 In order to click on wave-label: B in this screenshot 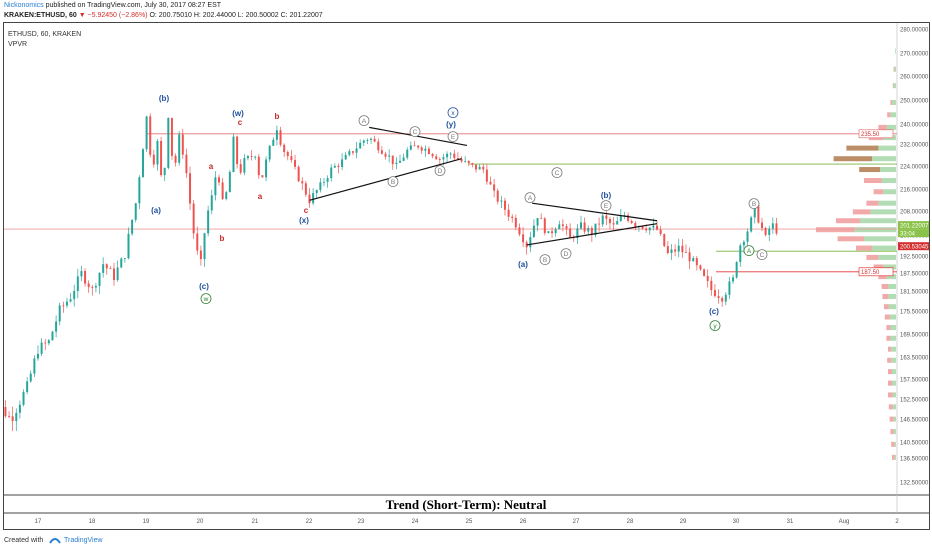, I will do `click(545, 260)`.